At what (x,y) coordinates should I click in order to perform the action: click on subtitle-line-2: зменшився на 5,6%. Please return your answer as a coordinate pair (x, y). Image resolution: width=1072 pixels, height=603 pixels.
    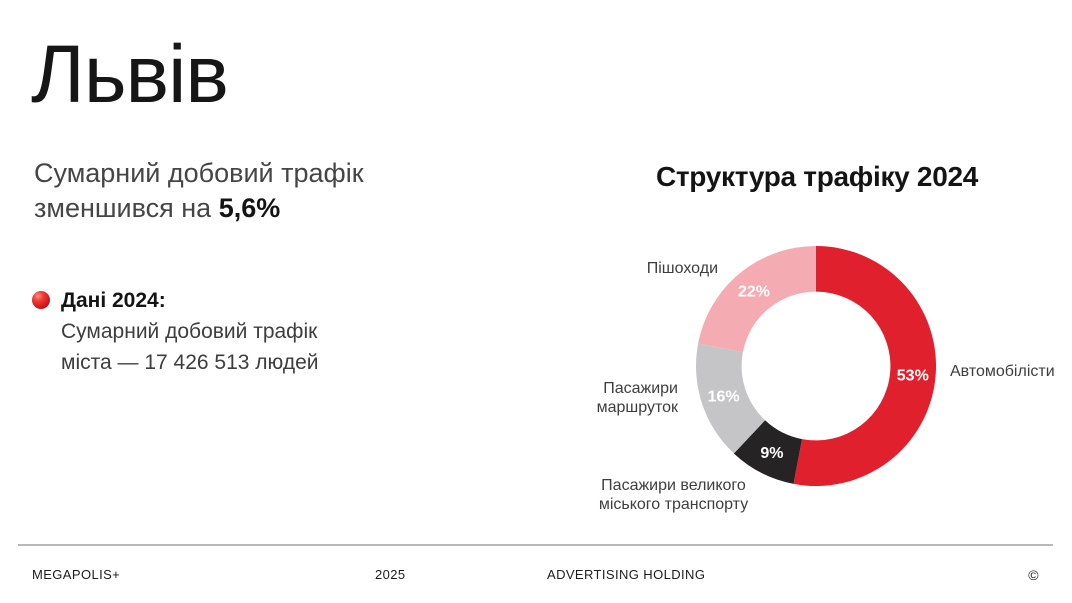
    Looking at the image, I should click on (157, 208).